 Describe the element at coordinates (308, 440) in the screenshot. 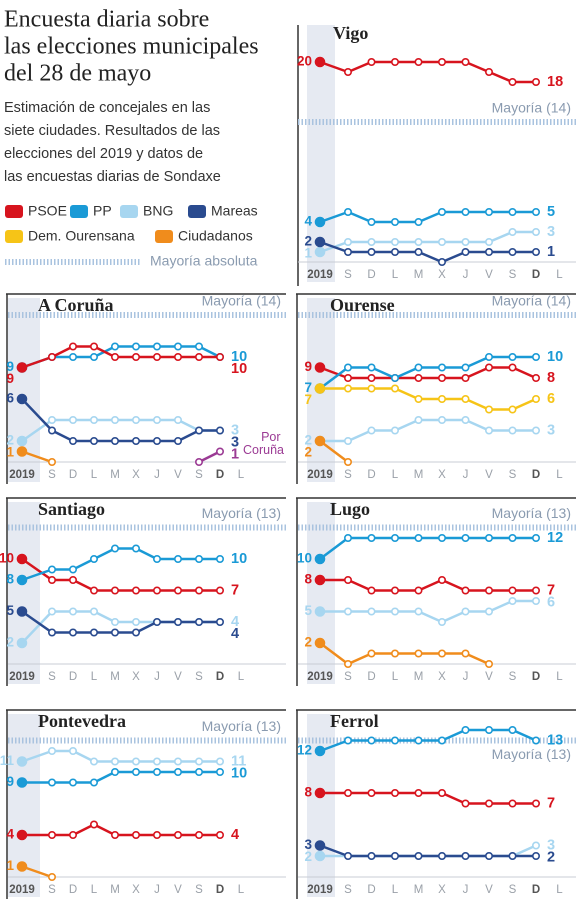

I see `value-label: 2` at that location.